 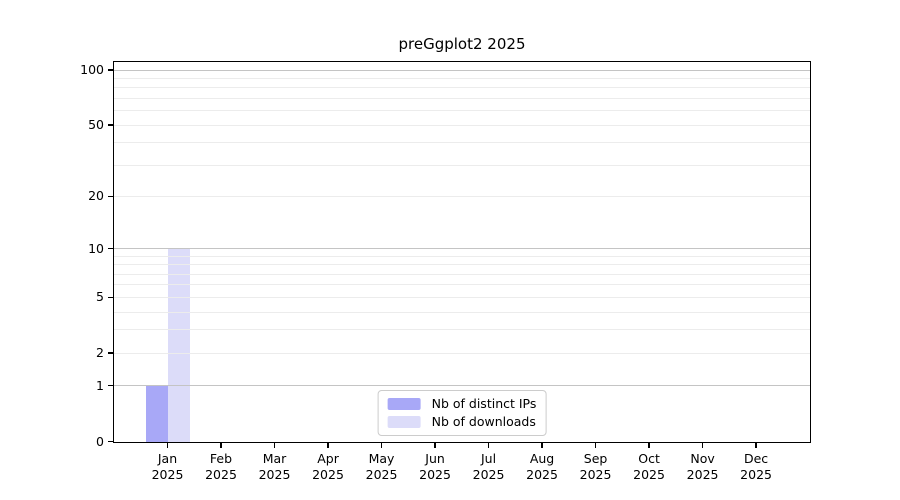 What do you see at coordinates (167, 445) in the screenshot?
I see `x-tick-jan` at bounding box center [167, 445].